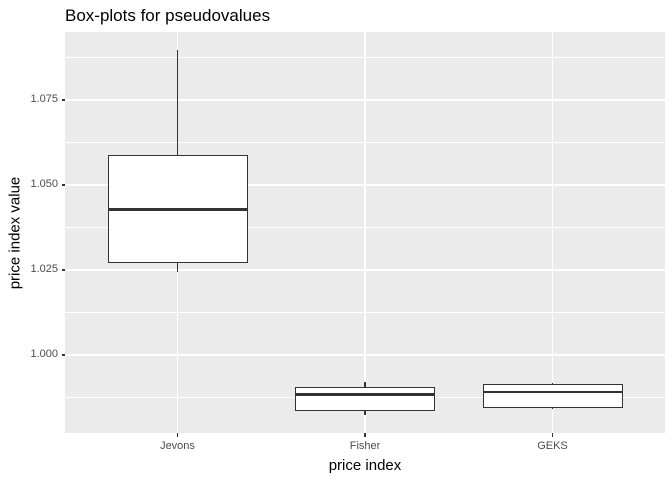  I want to click on whisker-upper-geks, so click(552, 383).